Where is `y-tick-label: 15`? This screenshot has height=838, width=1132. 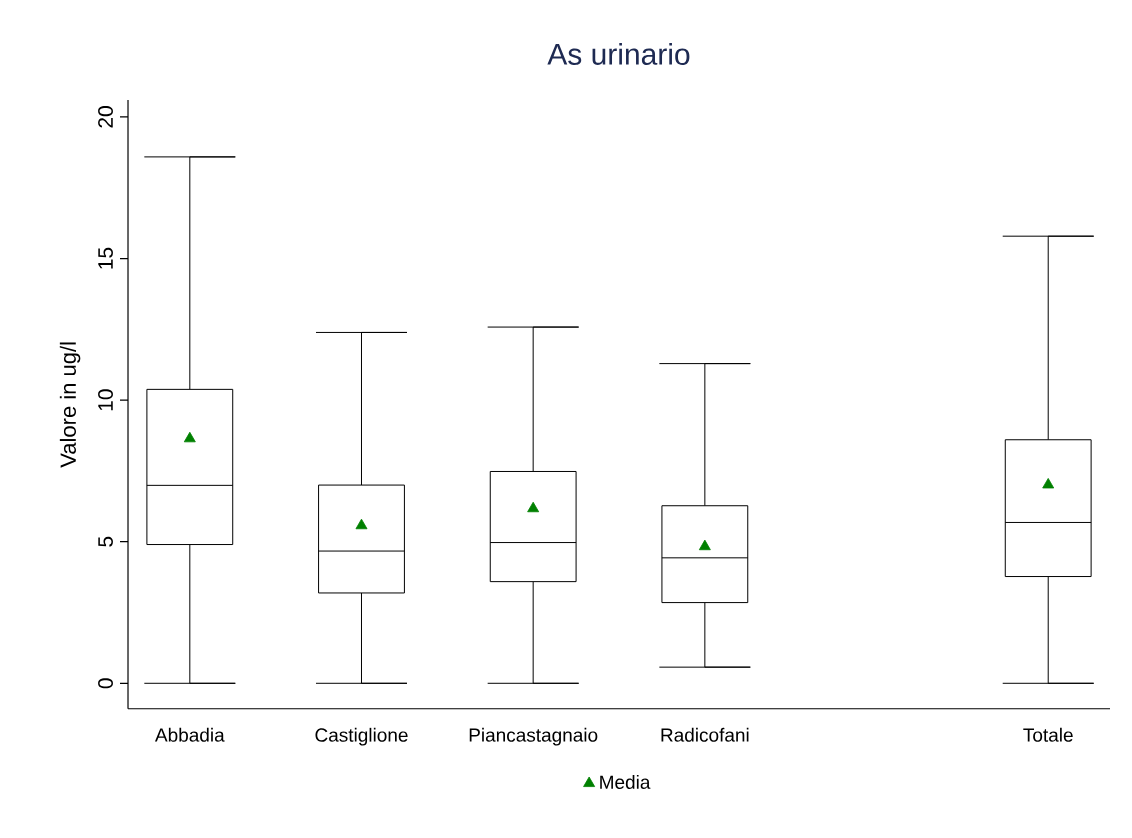
y-tick-label: 15 is located at coordinates (105, 258).